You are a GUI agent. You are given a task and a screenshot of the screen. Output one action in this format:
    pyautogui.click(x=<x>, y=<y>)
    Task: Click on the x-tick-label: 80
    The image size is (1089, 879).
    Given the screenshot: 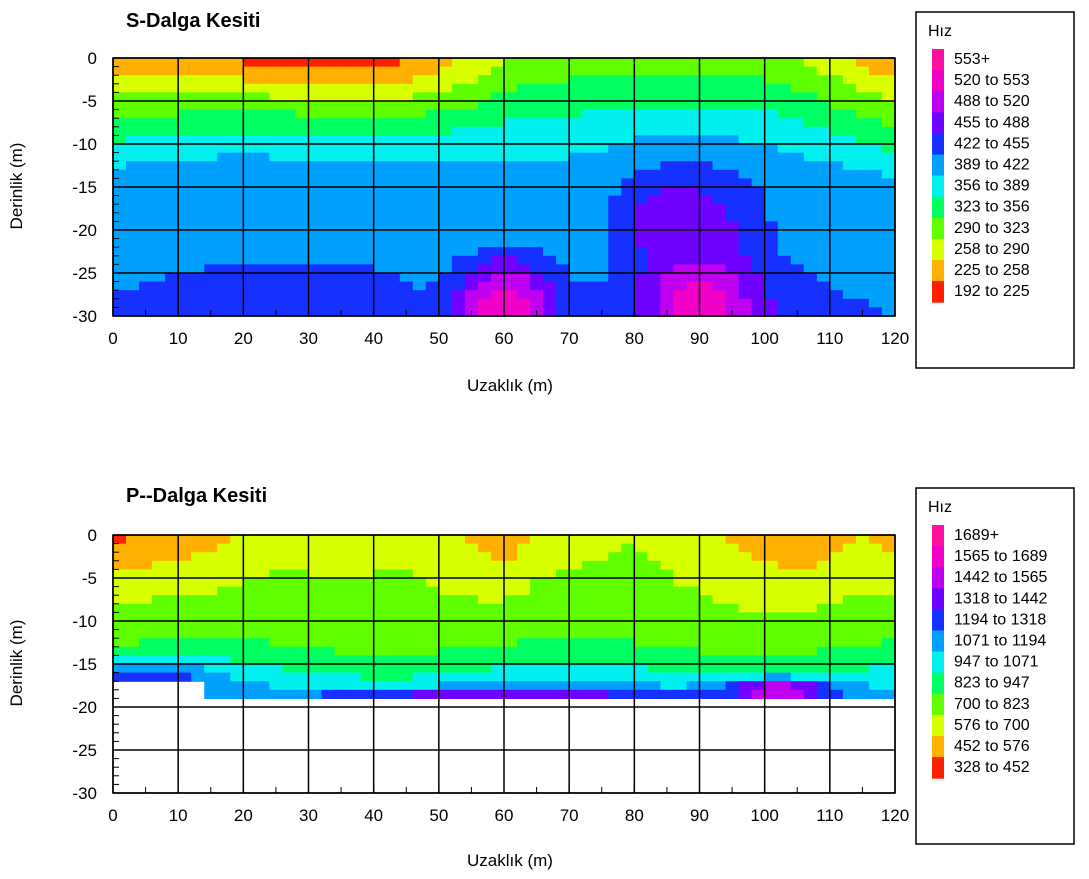 What is the action you would take?
    pyautogui.click(x=634, y=338)
    